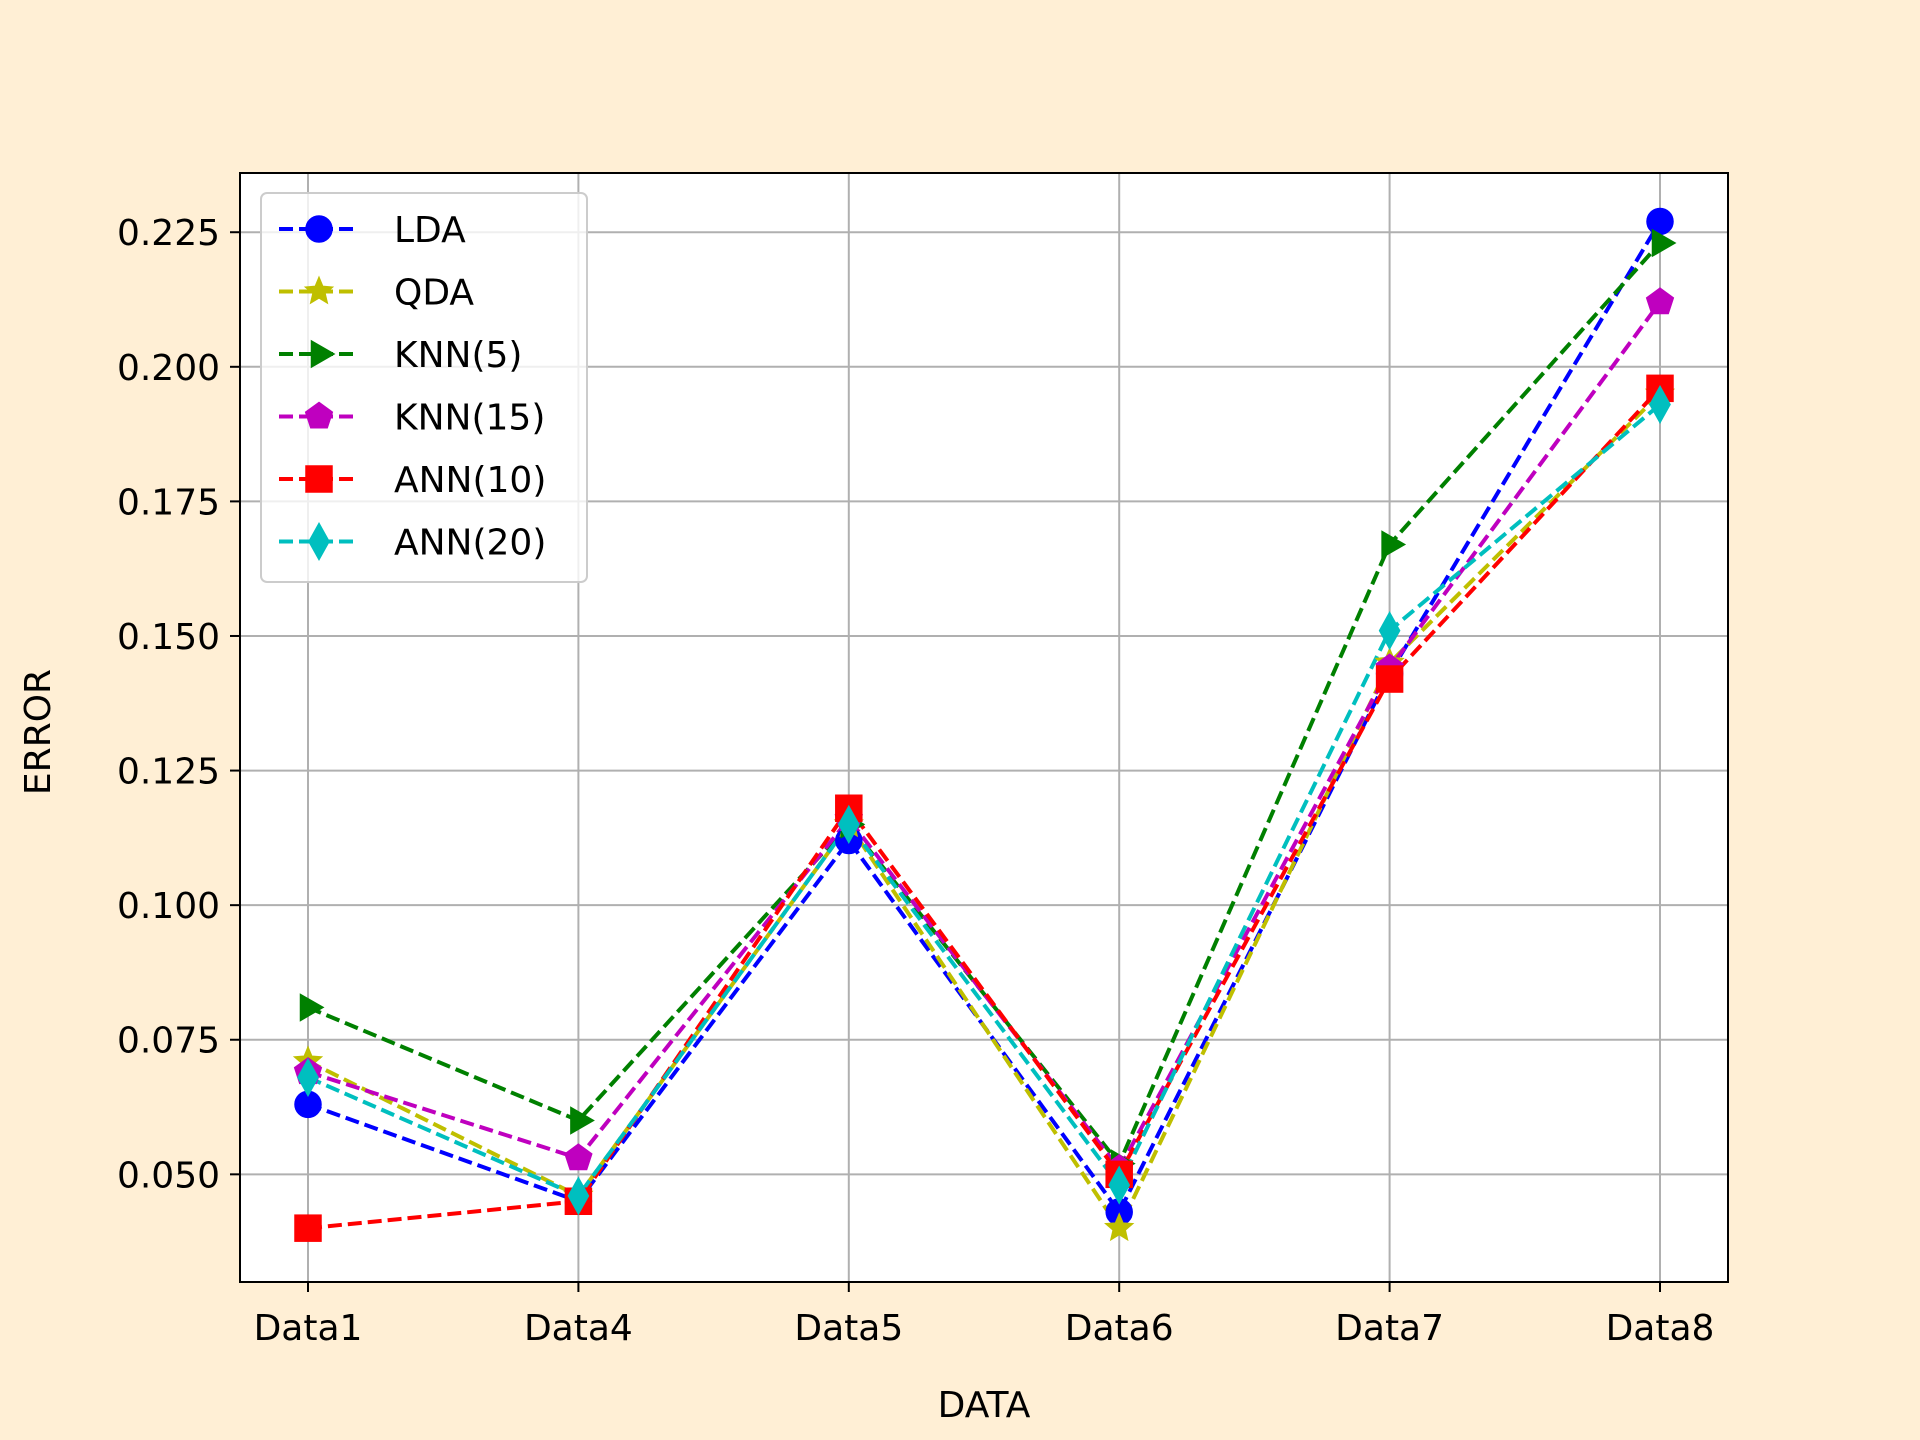  I want to click on y-tick-label: 0.100, so click(168, 906).